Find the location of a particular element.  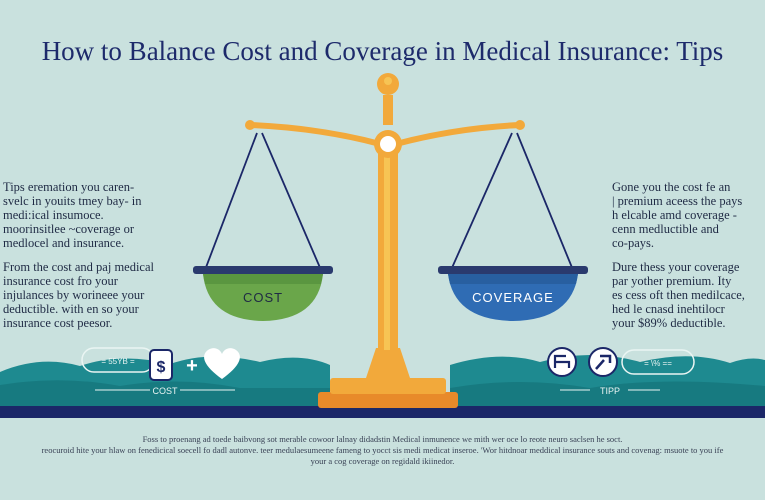

scale-base is located at coordinates (388, 400).